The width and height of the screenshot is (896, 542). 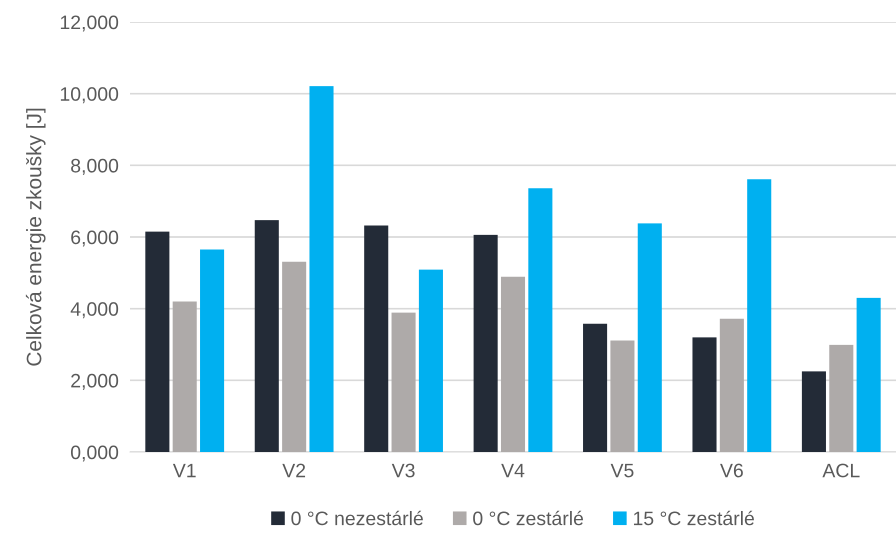 What do you see at coordinates (94, 238) in the screenshot?
I see `y-tick-label: 6,000` at bounding box center [94, 238].